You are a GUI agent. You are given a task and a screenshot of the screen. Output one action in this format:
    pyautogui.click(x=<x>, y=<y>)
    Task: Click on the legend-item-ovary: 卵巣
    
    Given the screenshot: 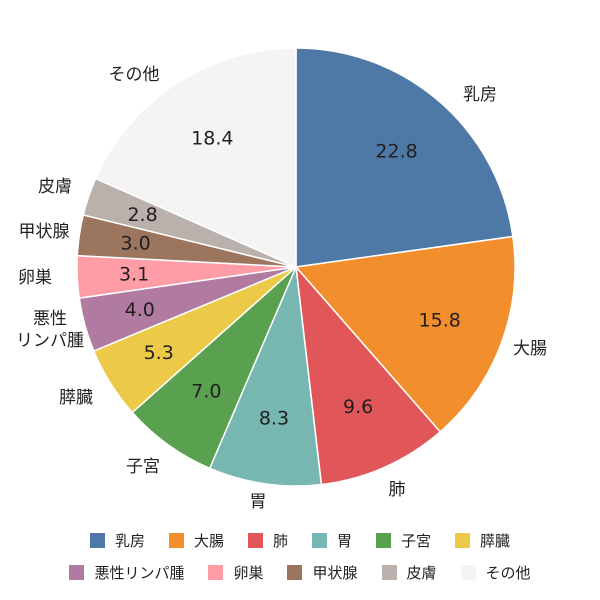 What is the action you would take?
    pyautogui.click(x=235, y=572)
    